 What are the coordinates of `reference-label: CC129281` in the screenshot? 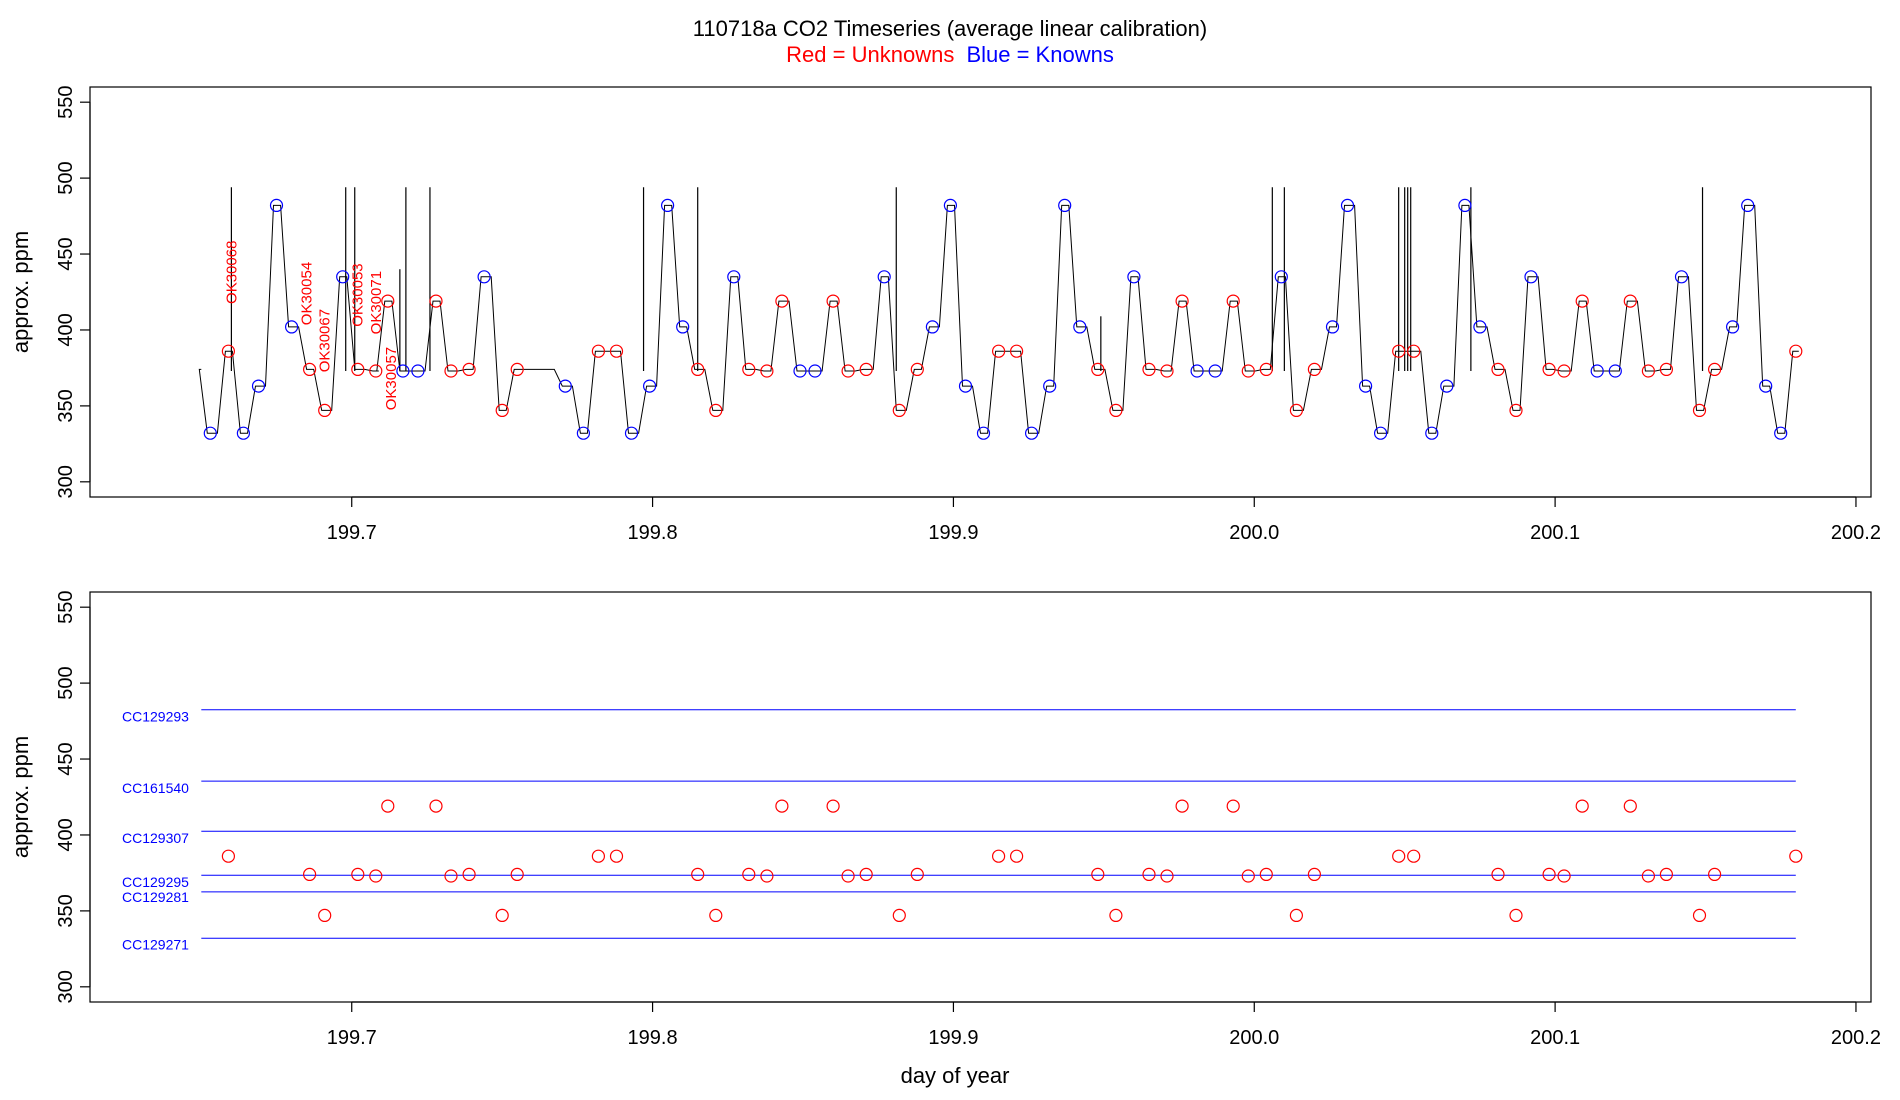 It's located at (155, 897).